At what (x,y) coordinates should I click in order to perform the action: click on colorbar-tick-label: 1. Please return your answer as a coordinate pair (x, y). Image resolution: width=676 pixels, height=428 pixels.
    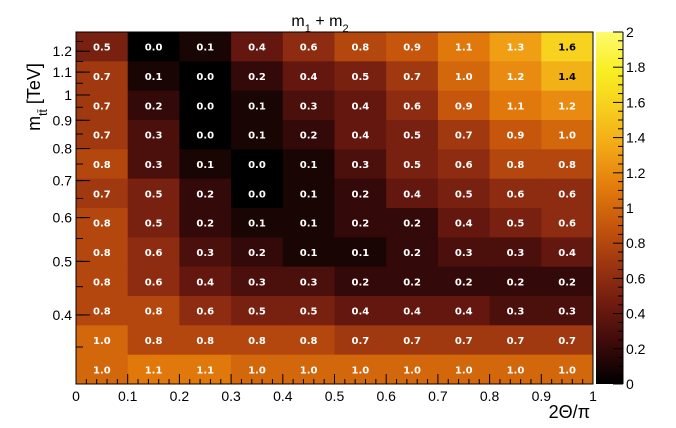
    Looking at the image, I should click on (630, 208).